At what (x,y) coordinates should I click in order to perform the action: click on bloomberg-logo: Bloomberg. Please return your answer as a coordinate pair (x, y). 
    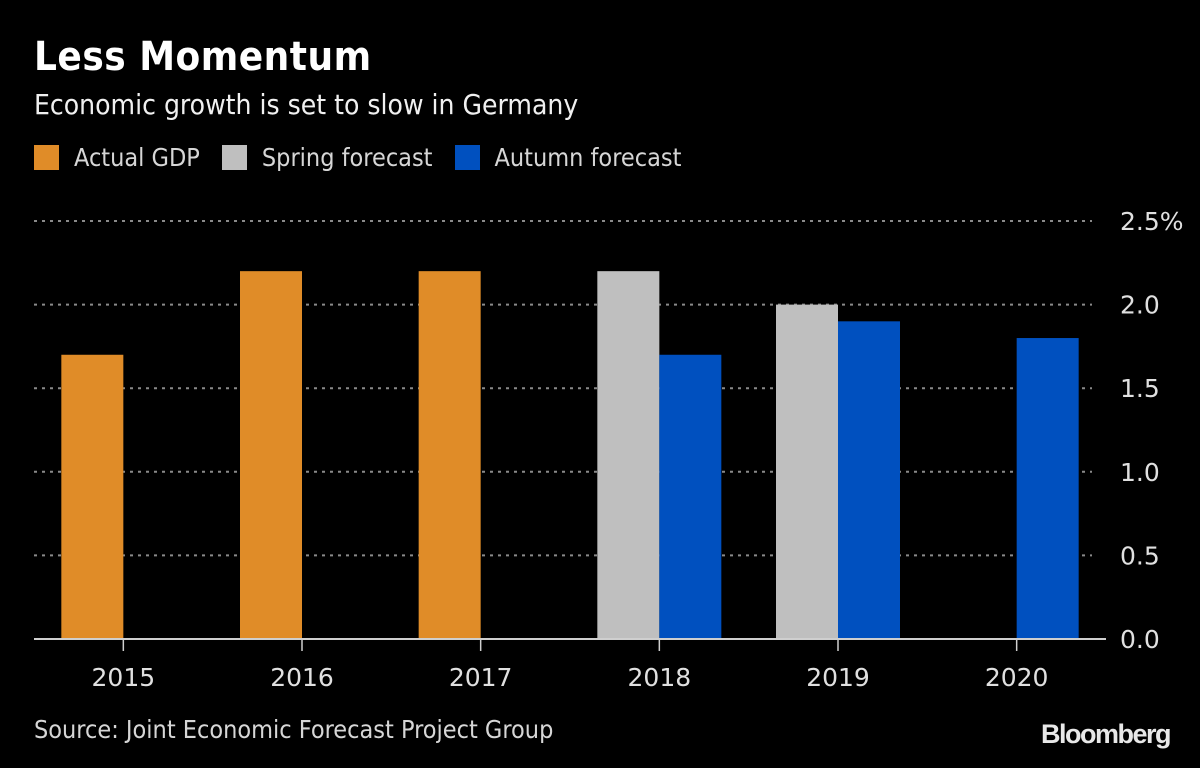
    Looking at the image, I should click on (1106, 734).